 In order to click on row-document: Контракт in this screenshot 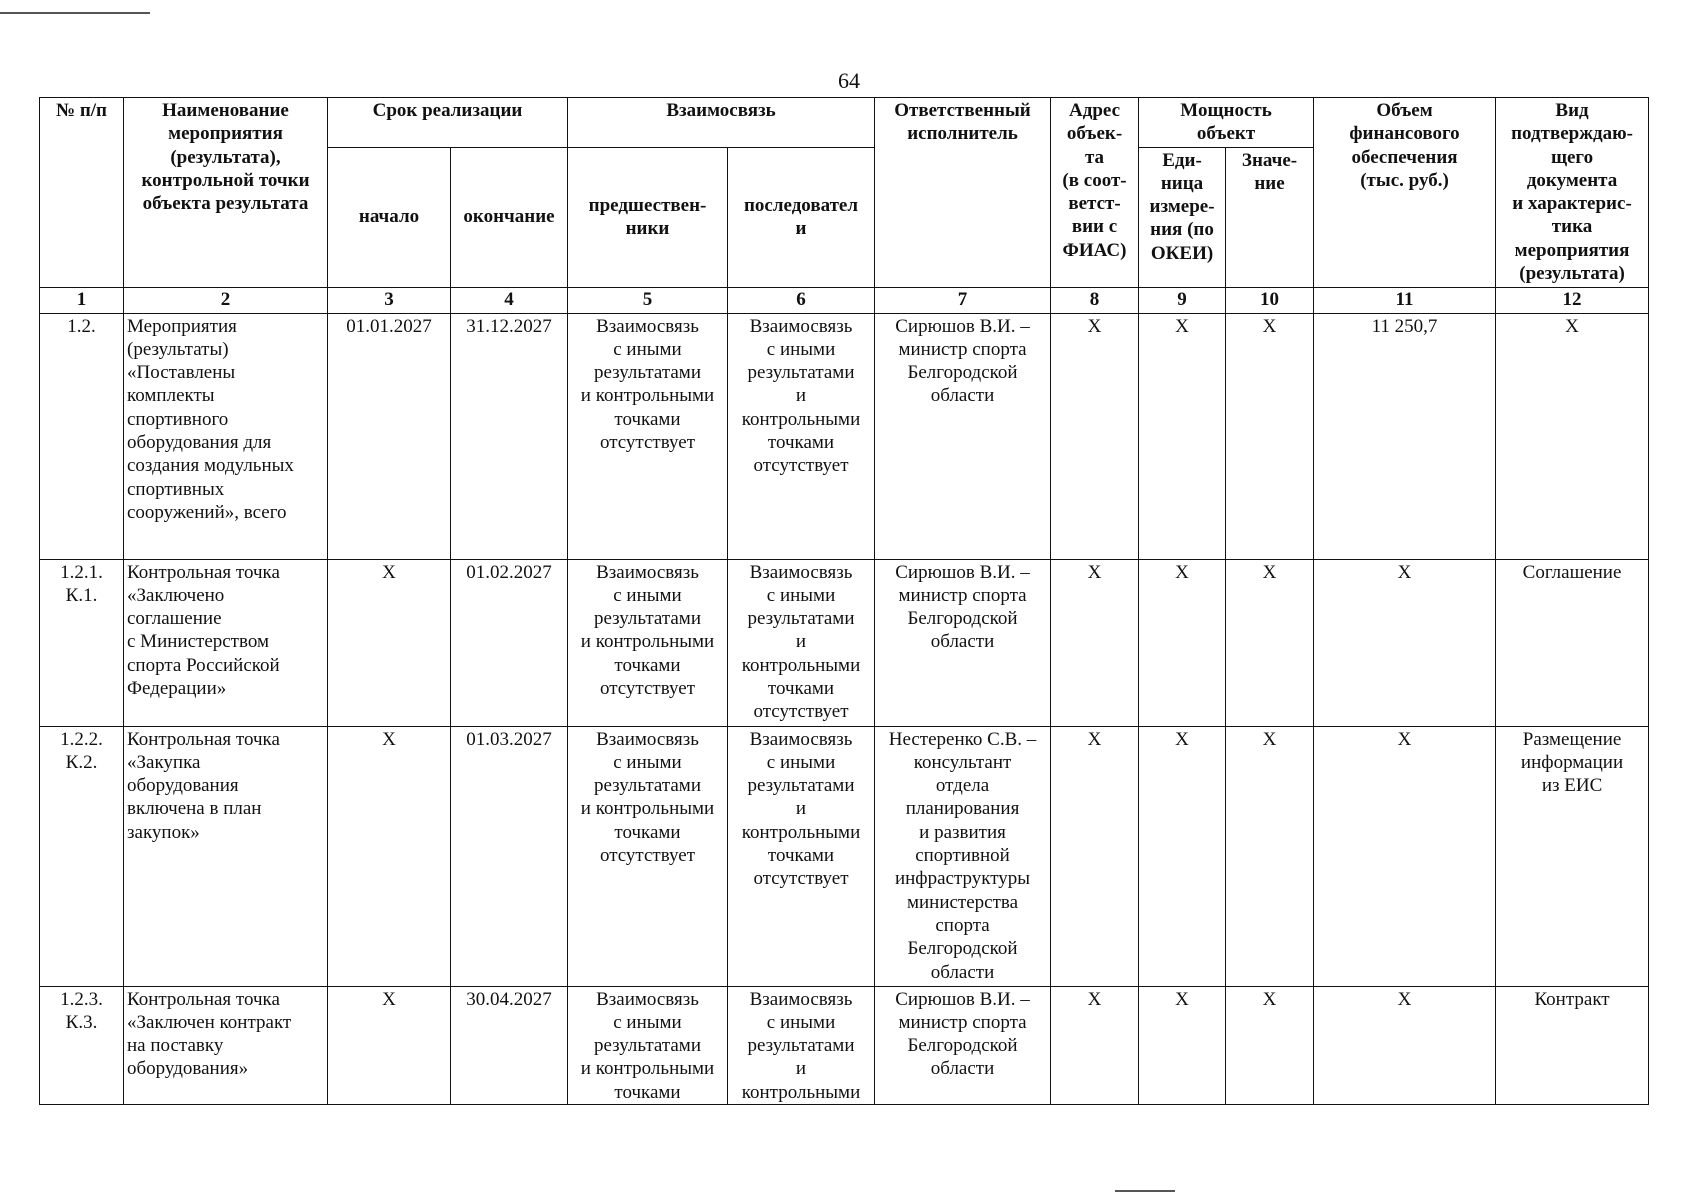, I will do `click(1572, 1045)`.